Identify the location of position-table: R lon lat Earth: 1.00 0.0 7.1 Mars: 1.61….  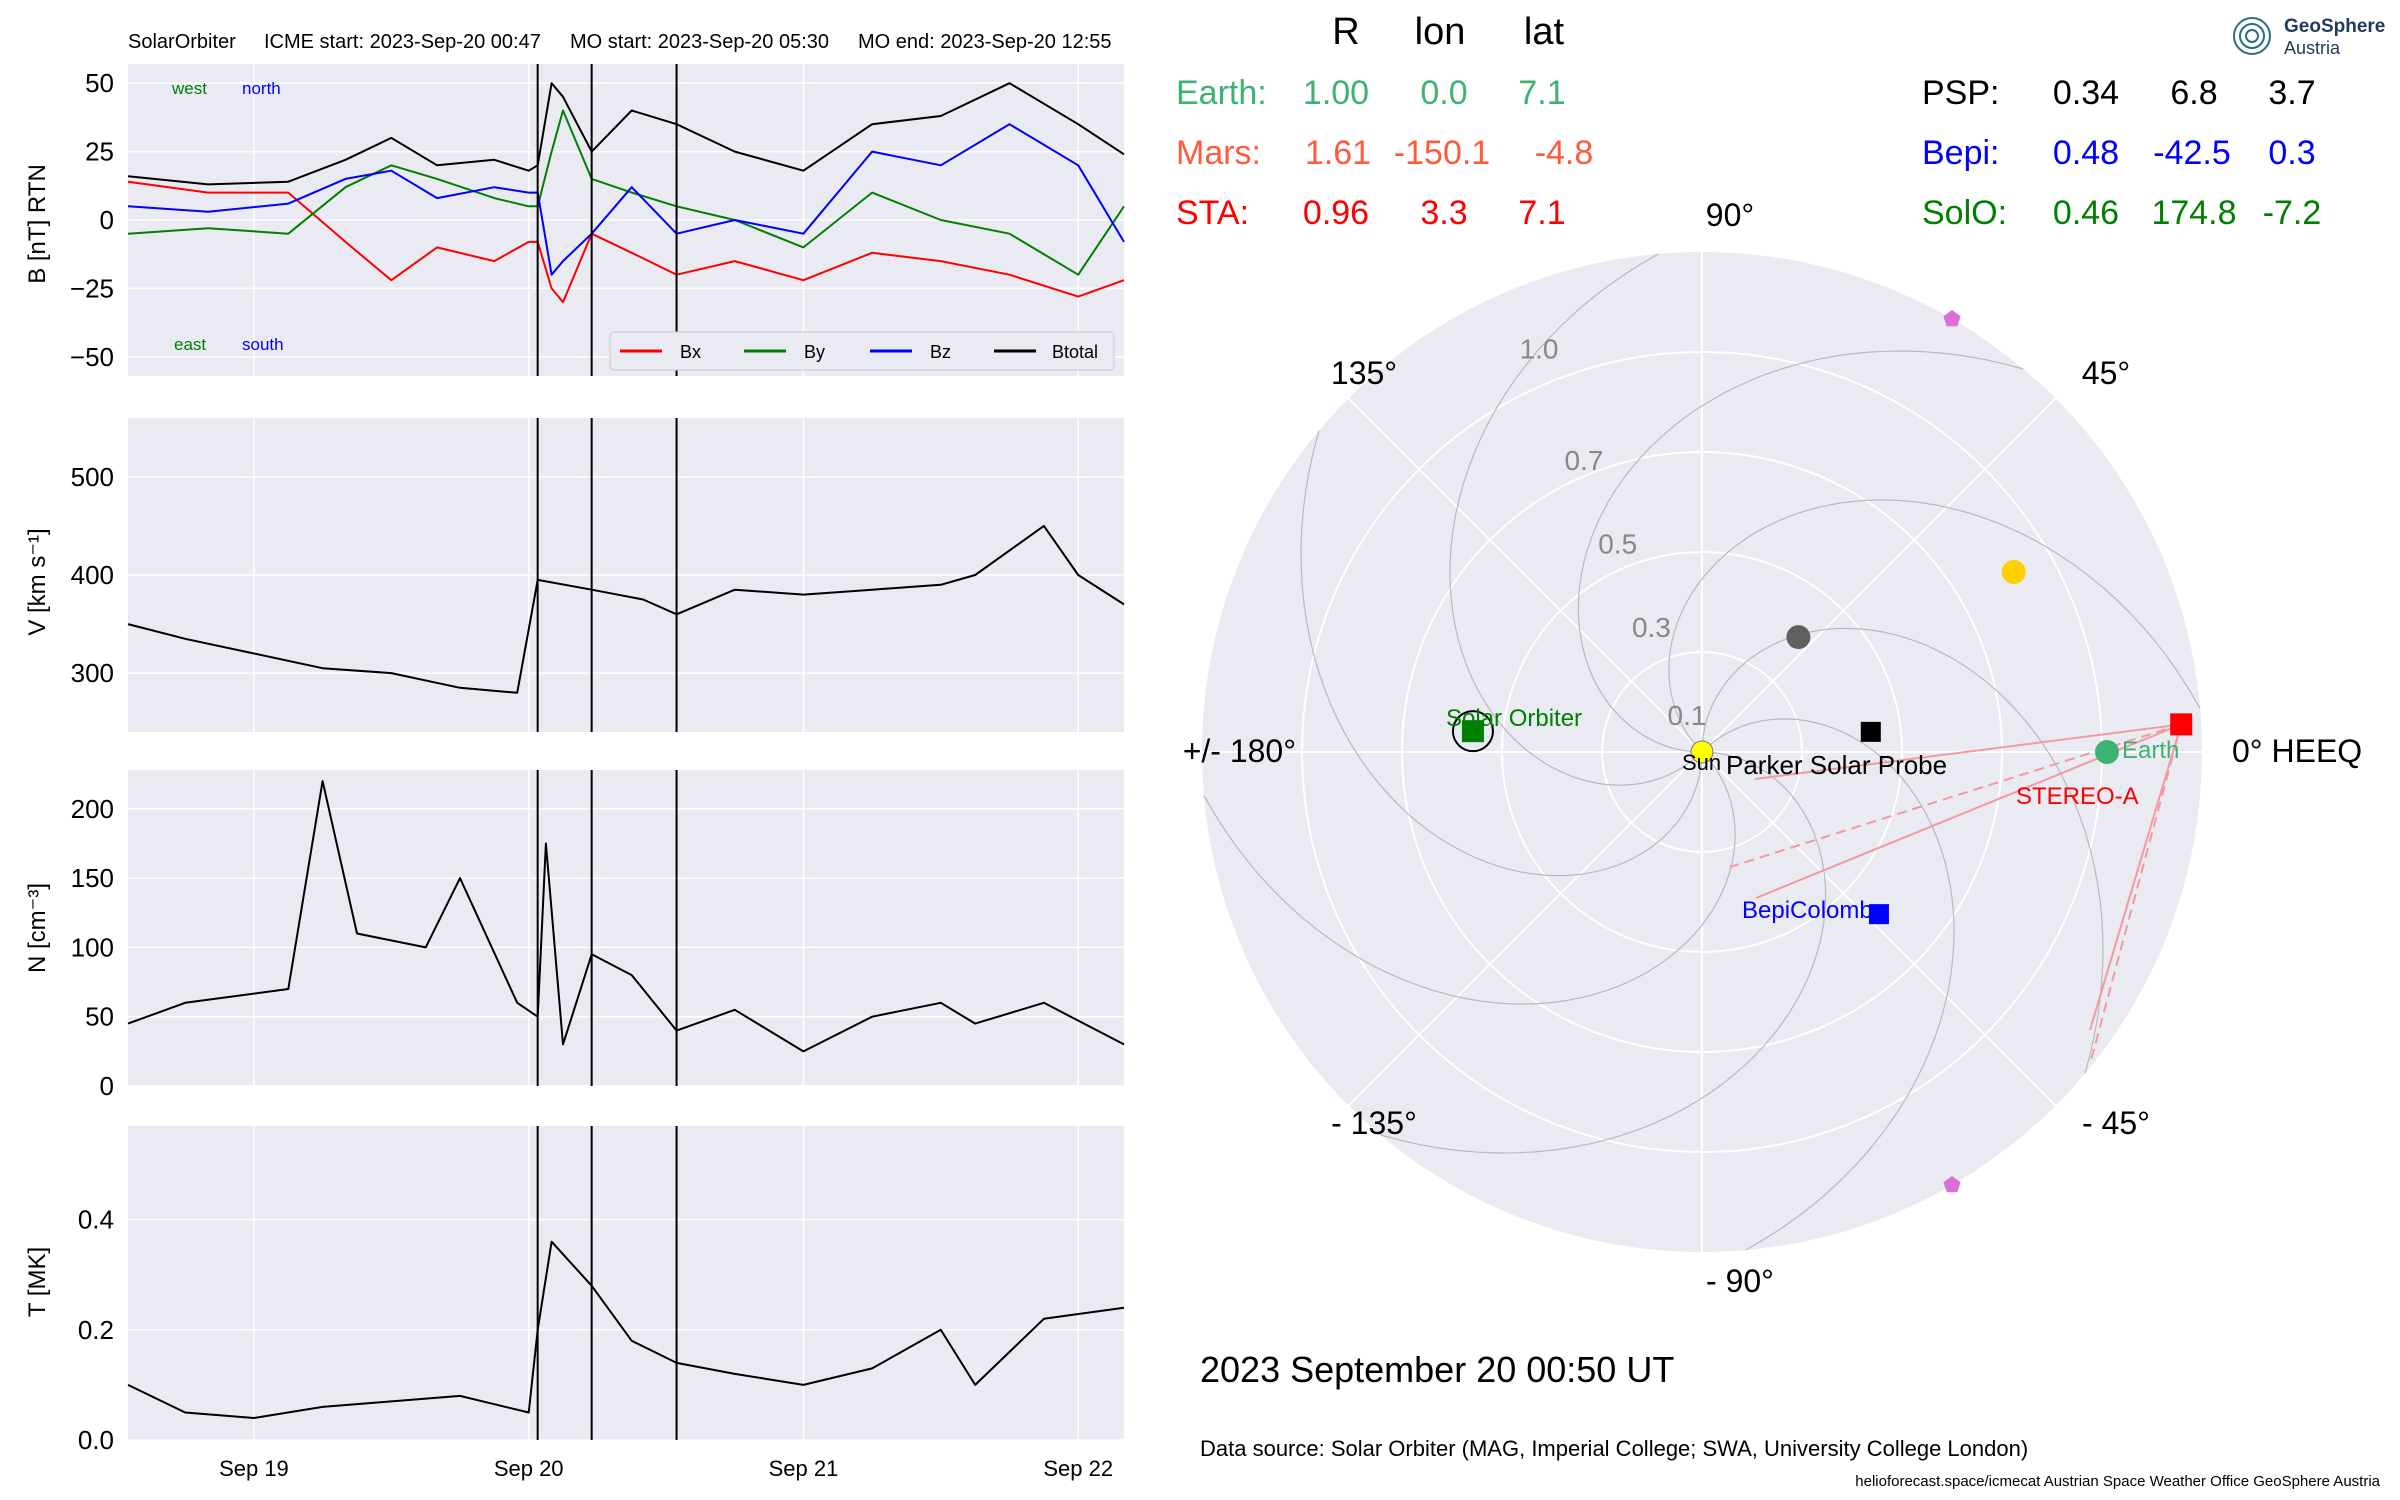
(1748, 121).